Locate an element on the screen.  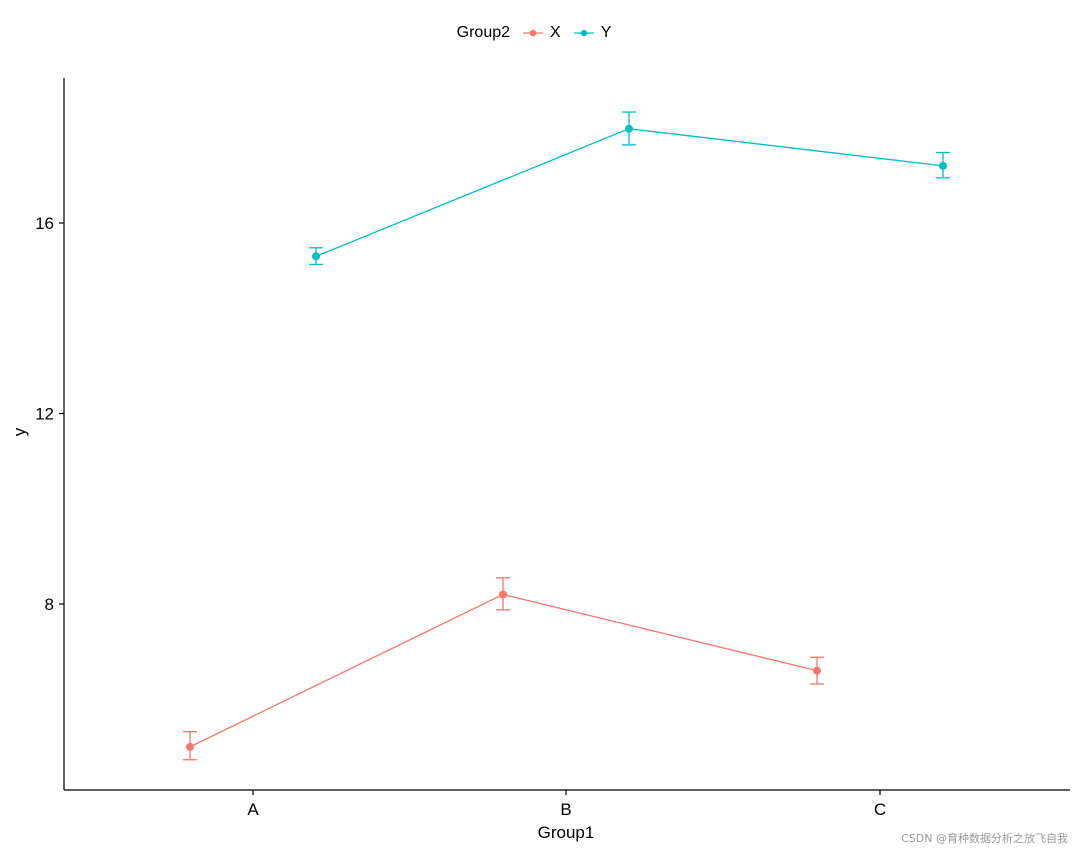
y-axis-title: y is located at coordinates (19, 431).